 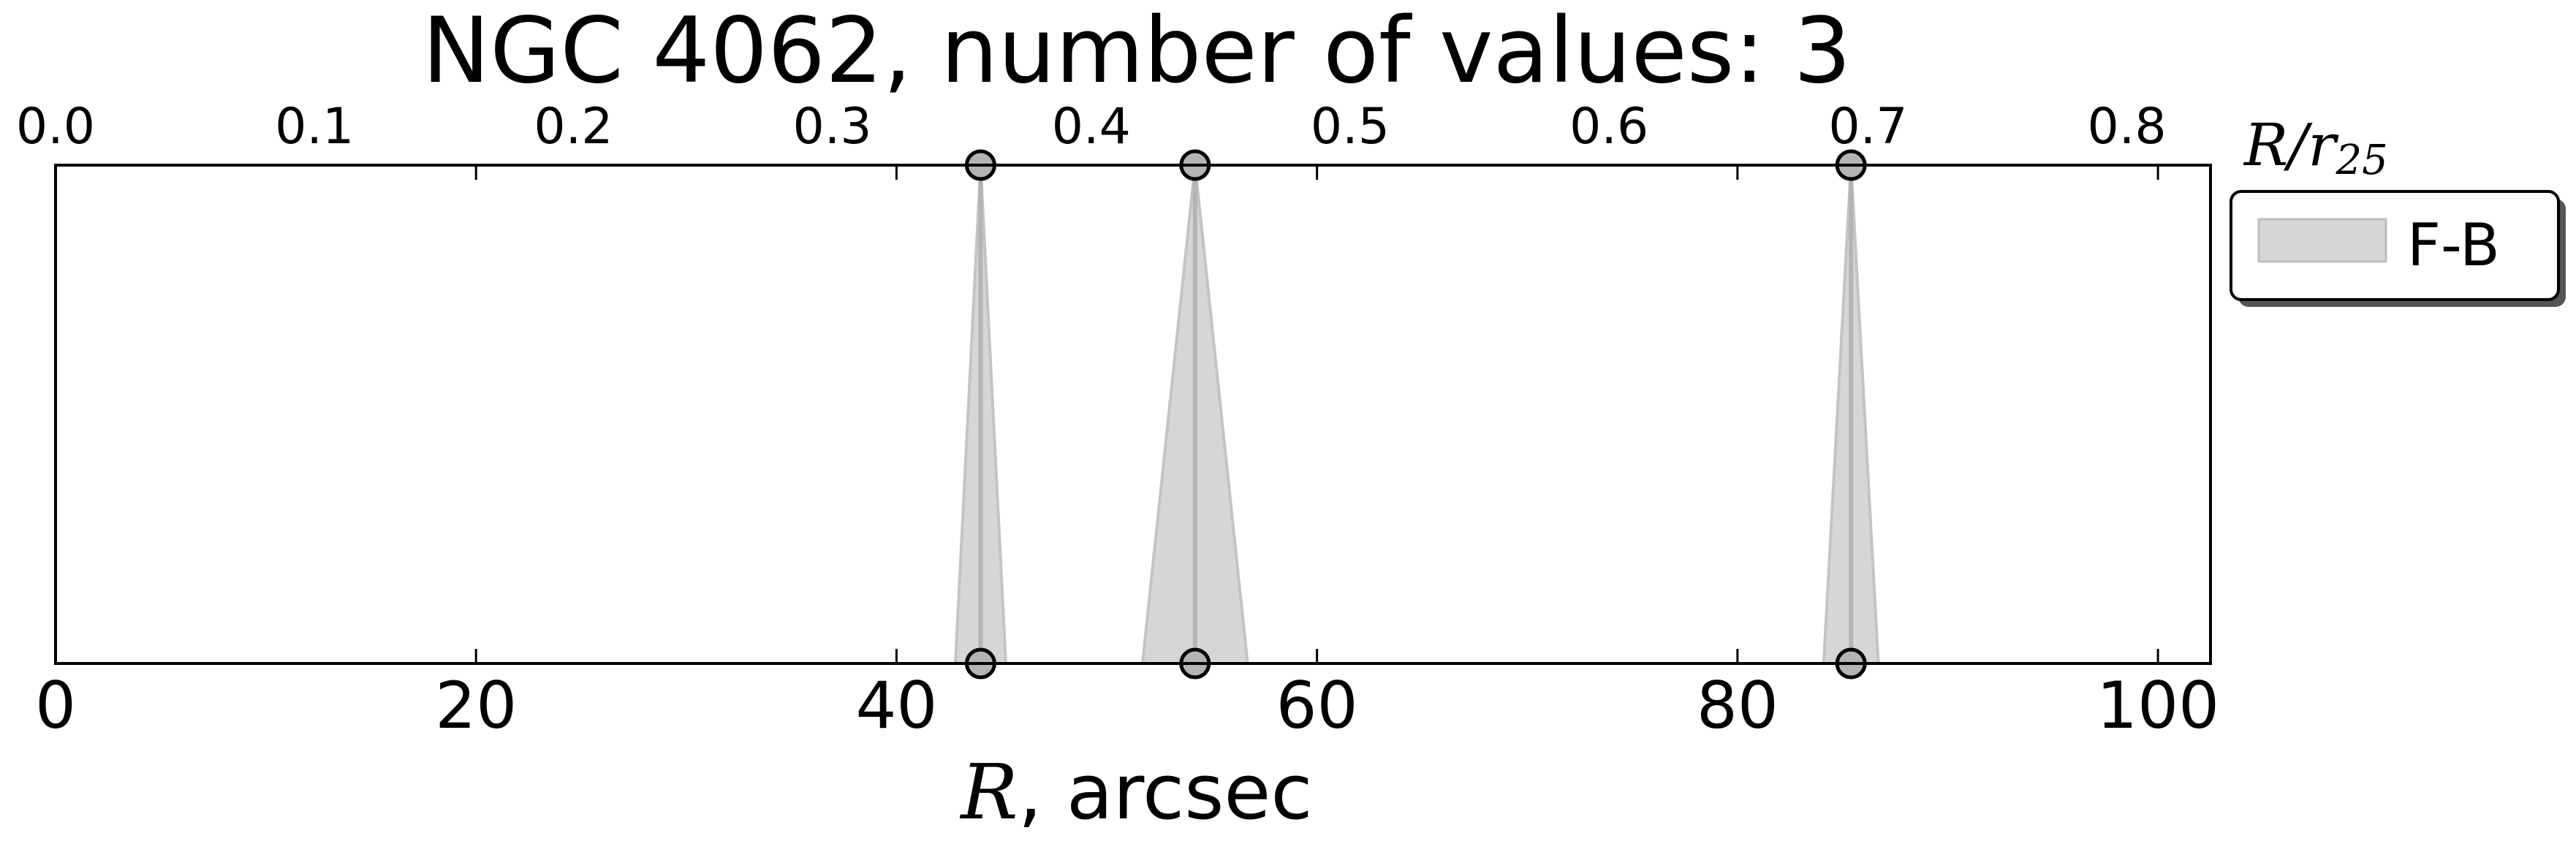 What do you see at coordinates (988, 792) in the screenshot?
I see `x-axis-label-symbol: R` at bounding box center [988, 792].